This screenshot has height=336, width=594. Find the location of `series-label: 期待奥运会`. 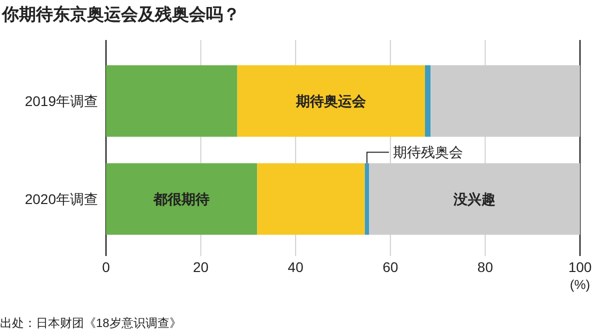

series-label: 期待奥运会 is located at coordinates (331, 101).